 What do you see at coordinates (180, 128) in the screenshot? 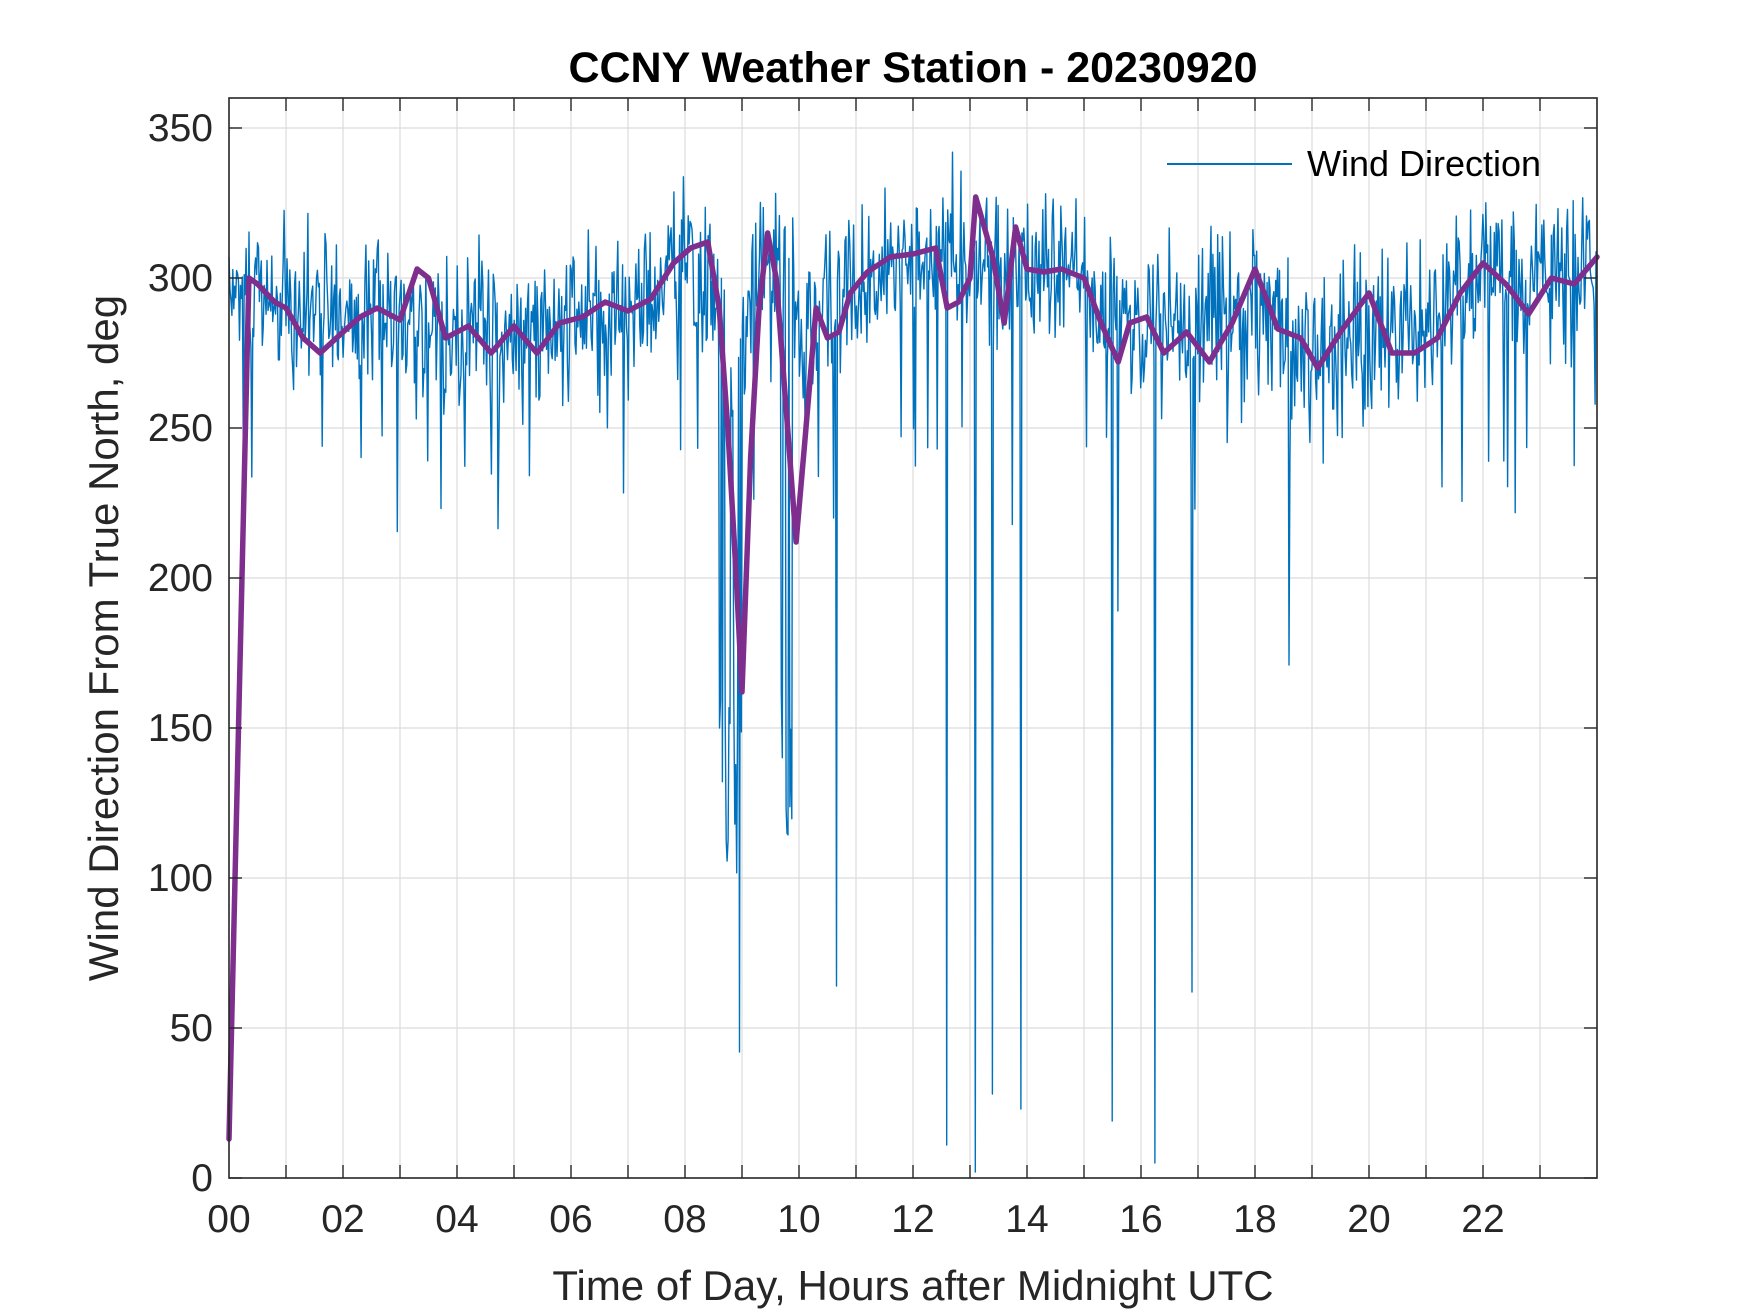
I see `y-tick-label: 350` at bounding box center [180, 128].